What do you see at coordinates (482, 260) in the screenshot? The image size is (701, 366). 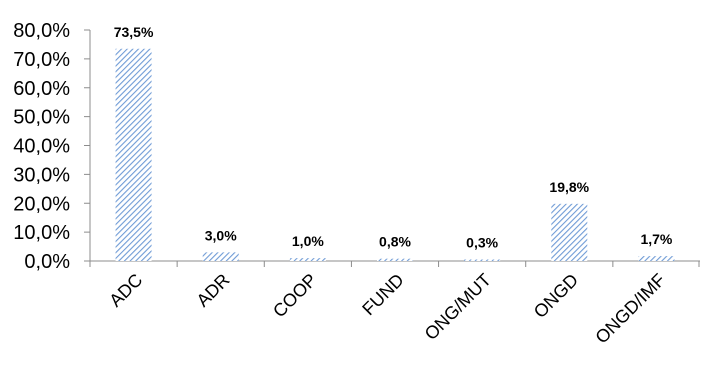 I see `bar-ong-mut` at bounding box center [482, 260].